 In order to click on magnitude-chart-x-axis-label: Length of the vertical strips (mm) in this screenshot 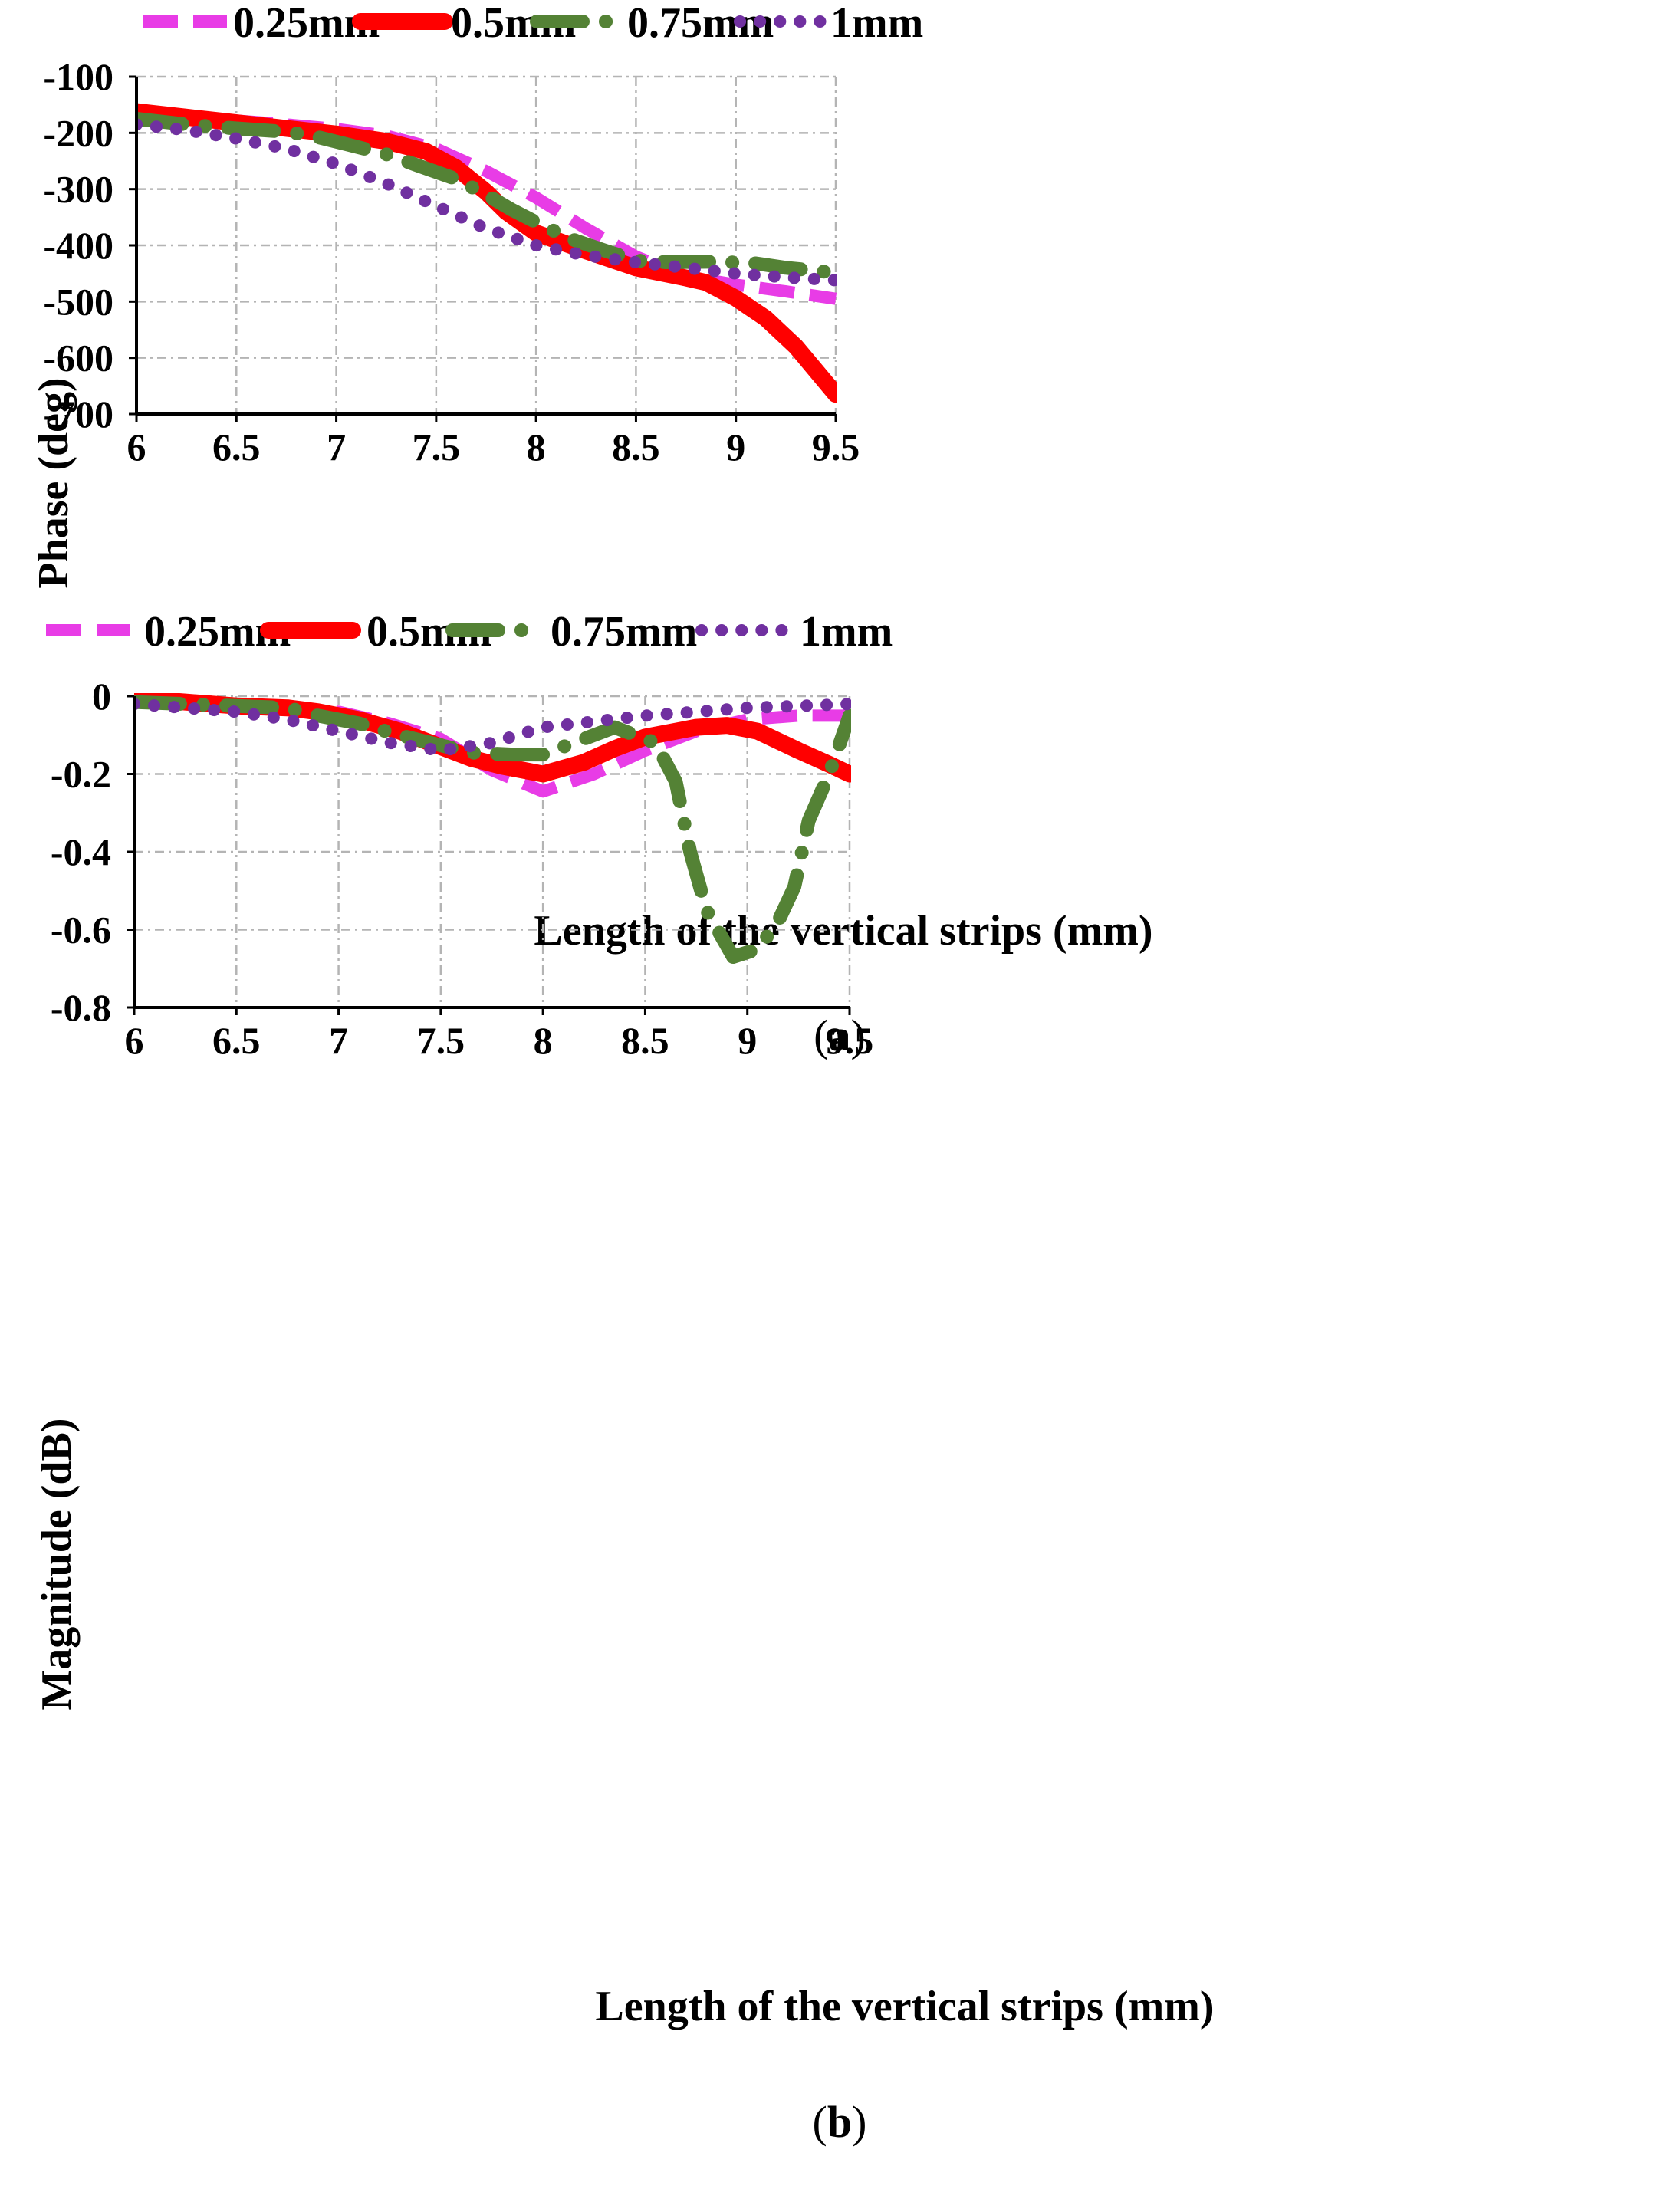, I will do `click(904, 2006)`.